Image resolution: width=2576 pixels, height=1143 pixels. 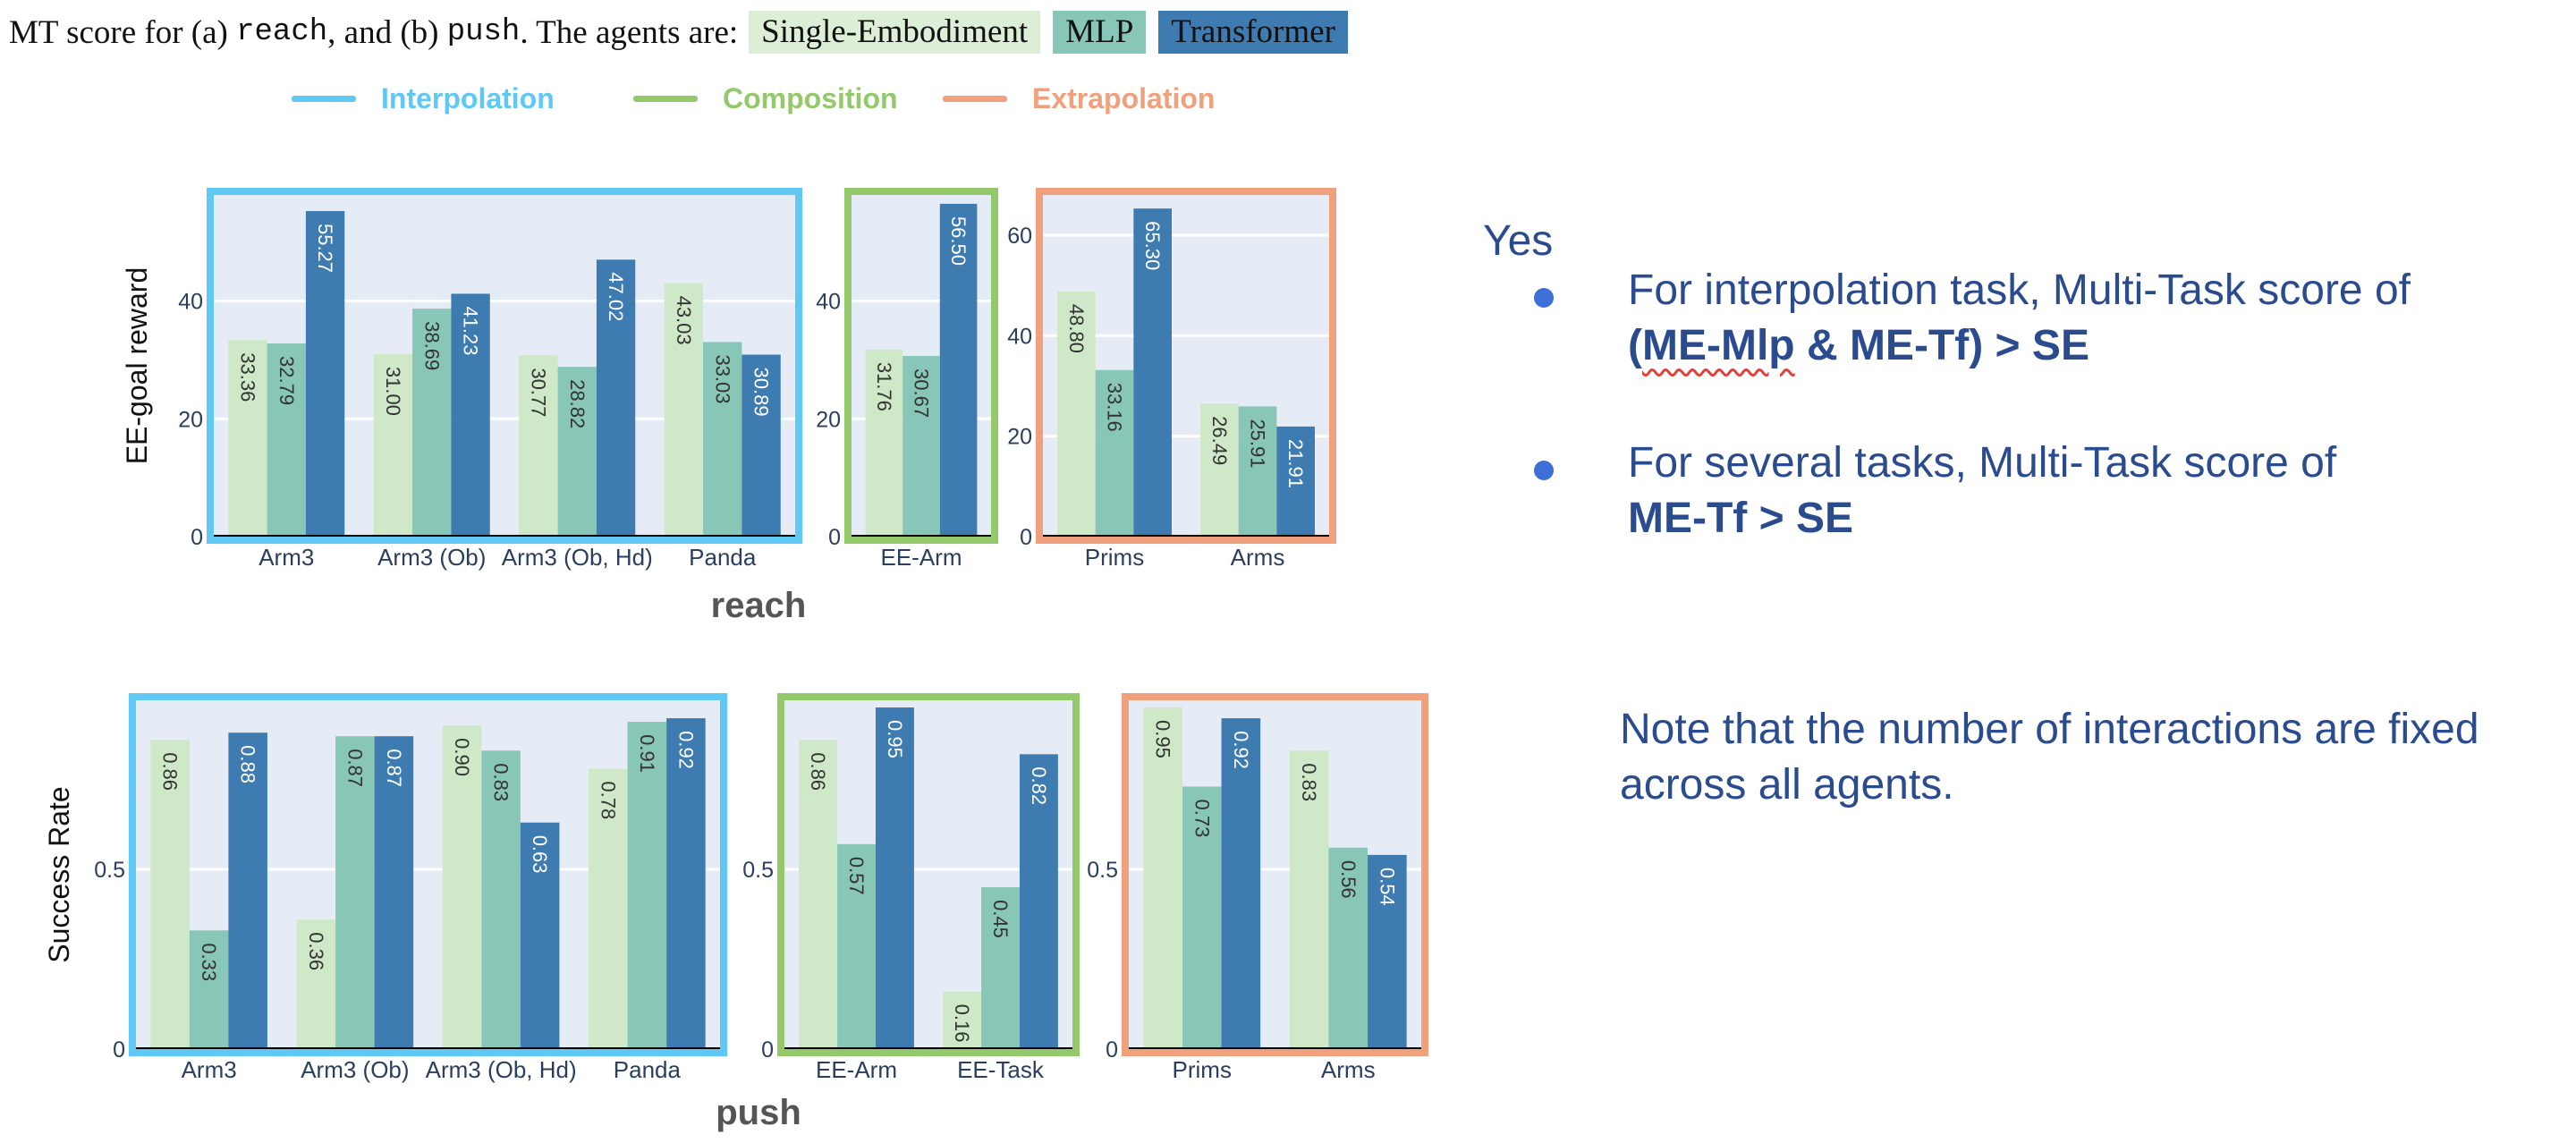 I want to click on push-interpolation-x-tick-label: Arm3 (Ob, Hd), so click(x=501, y=1069).